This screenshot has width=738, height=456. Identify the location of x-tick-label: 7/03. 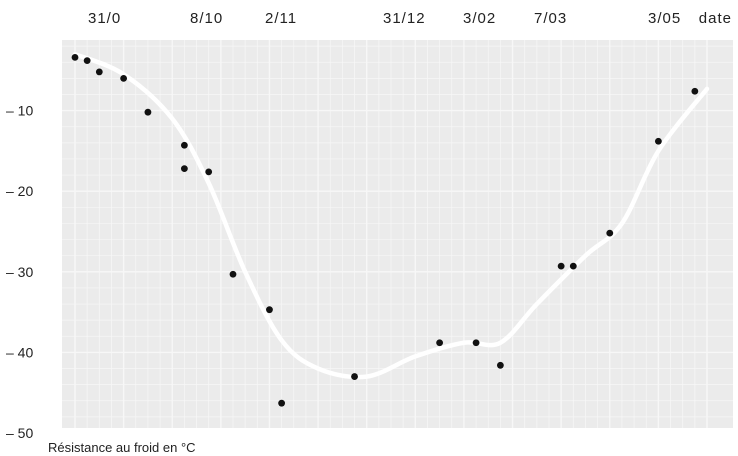
(550, 18).